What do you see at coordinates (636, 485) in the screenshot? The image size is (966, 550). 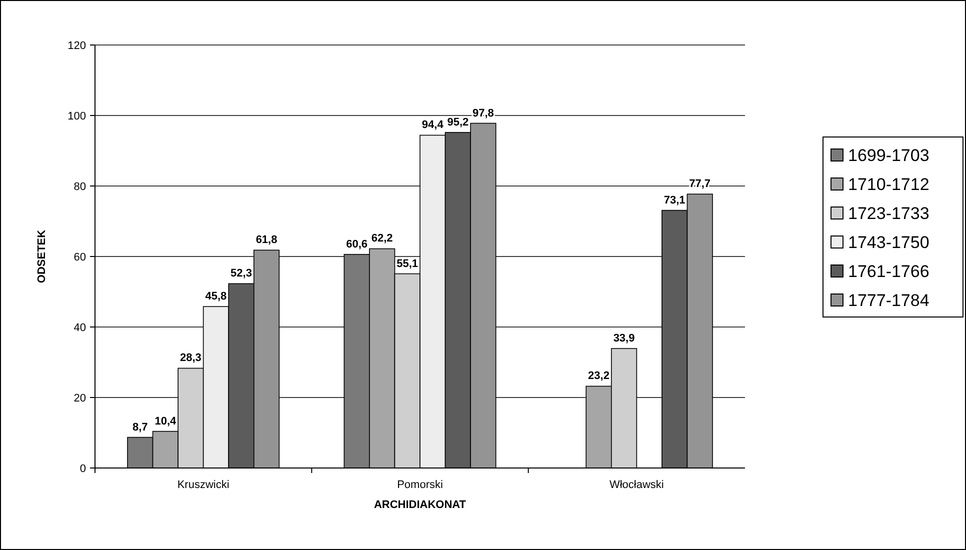 I see `x-tick-label: Włocławski` at bounding box center [636, 485].